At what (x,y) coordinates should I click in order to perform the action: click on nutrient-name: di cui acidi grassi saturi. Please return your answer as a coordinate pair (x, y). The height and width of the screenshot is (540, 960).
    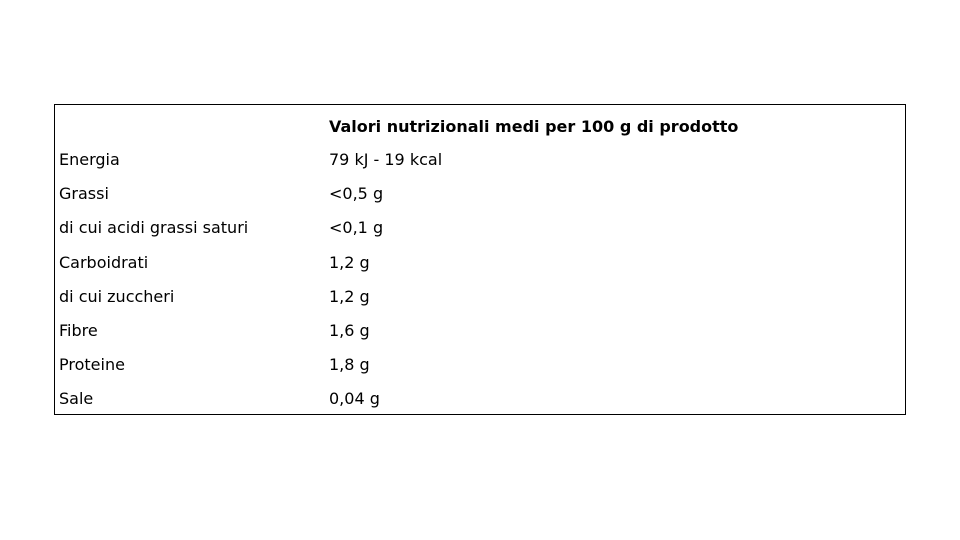
    Looking at the image, I should click on (154, 228).